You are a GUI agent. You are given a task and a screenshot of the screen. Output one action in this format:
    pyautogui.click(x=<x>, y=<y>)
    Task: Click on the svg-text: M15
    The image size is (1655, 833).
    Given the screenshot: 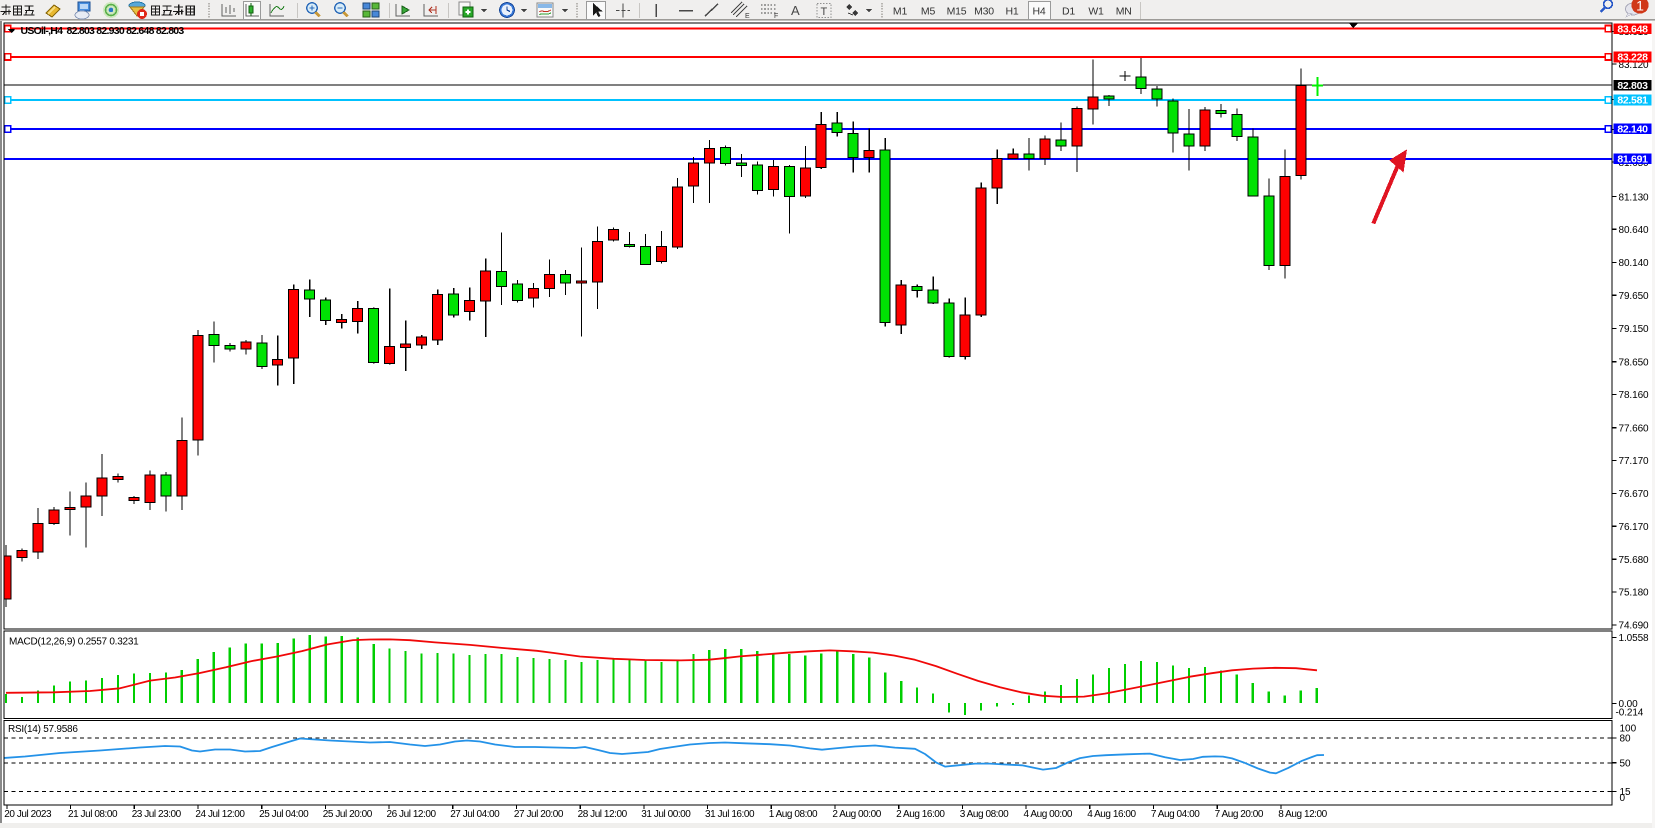 What is the action you would take?
    pyautogui.click(x=957, y=12)
    